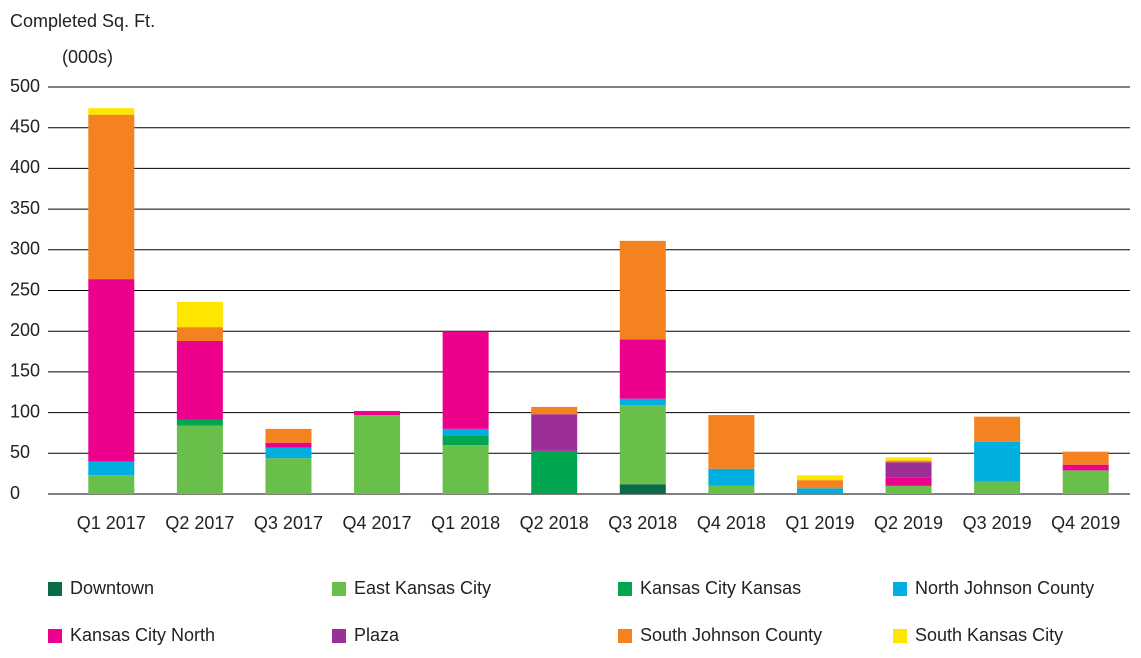 The image size is (1141, 658). Describe the element at coordinates (819, 523) in the screenshot. I see `x-tick-label: Q1 2019` at that location.